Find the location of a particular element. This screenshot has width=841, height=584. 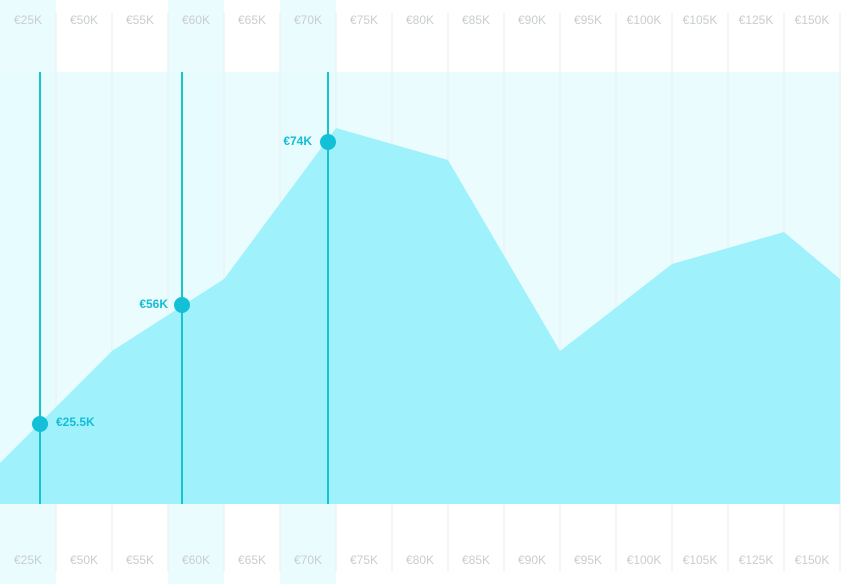

marker: €56K is located at coordinates (164, 288).